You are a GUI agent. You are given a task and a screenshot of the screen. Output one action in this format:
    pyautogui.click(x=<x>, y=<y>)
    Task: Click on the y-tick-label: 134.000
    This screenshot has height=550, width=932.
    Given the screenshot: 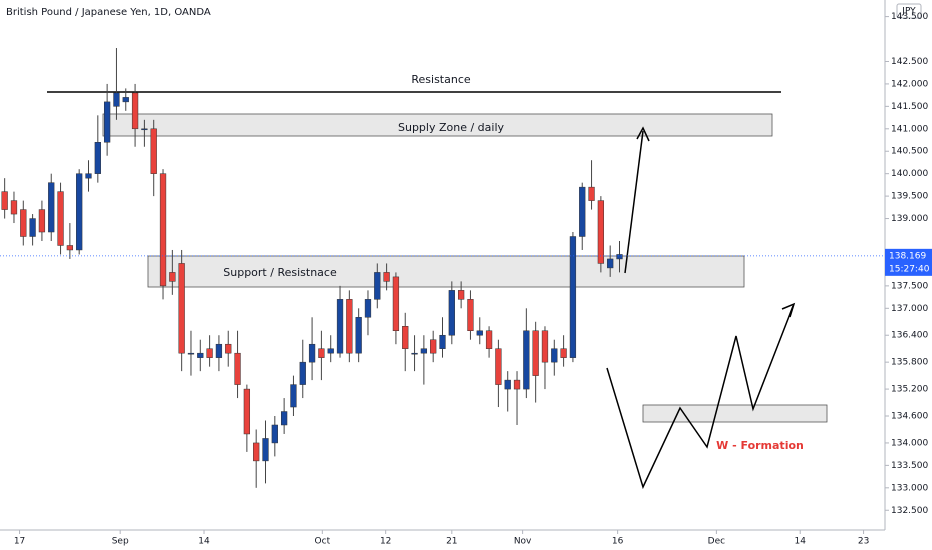 What is the action you would take?
    pyautogui.click(x=909, y=443)
    